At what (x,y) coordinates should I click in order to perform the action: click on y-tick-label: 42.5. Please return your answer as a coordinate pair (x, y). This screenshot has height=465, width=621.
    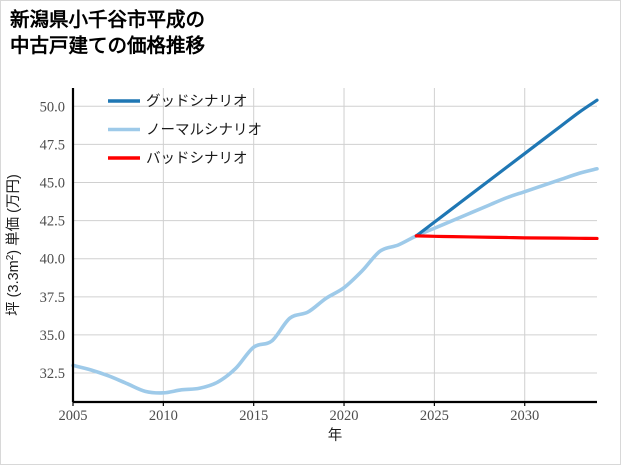
    Looking at the image, I should click on (52, 222).